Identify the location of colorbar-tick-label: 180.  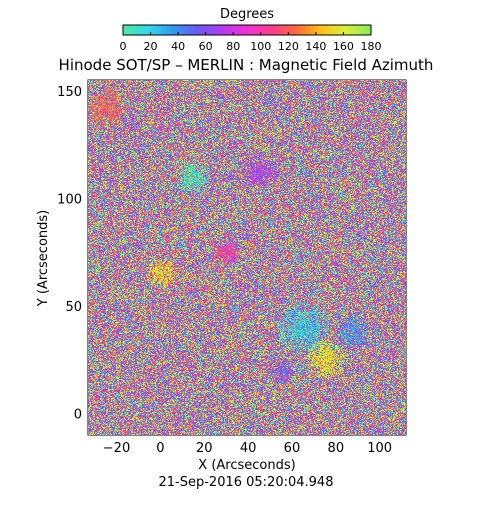
(371, 46).